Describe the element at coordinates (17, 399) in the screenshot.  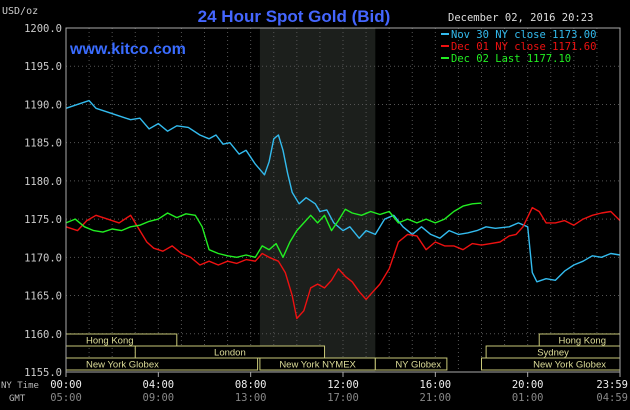
I see `gmt-row-label: GMT` at that location.